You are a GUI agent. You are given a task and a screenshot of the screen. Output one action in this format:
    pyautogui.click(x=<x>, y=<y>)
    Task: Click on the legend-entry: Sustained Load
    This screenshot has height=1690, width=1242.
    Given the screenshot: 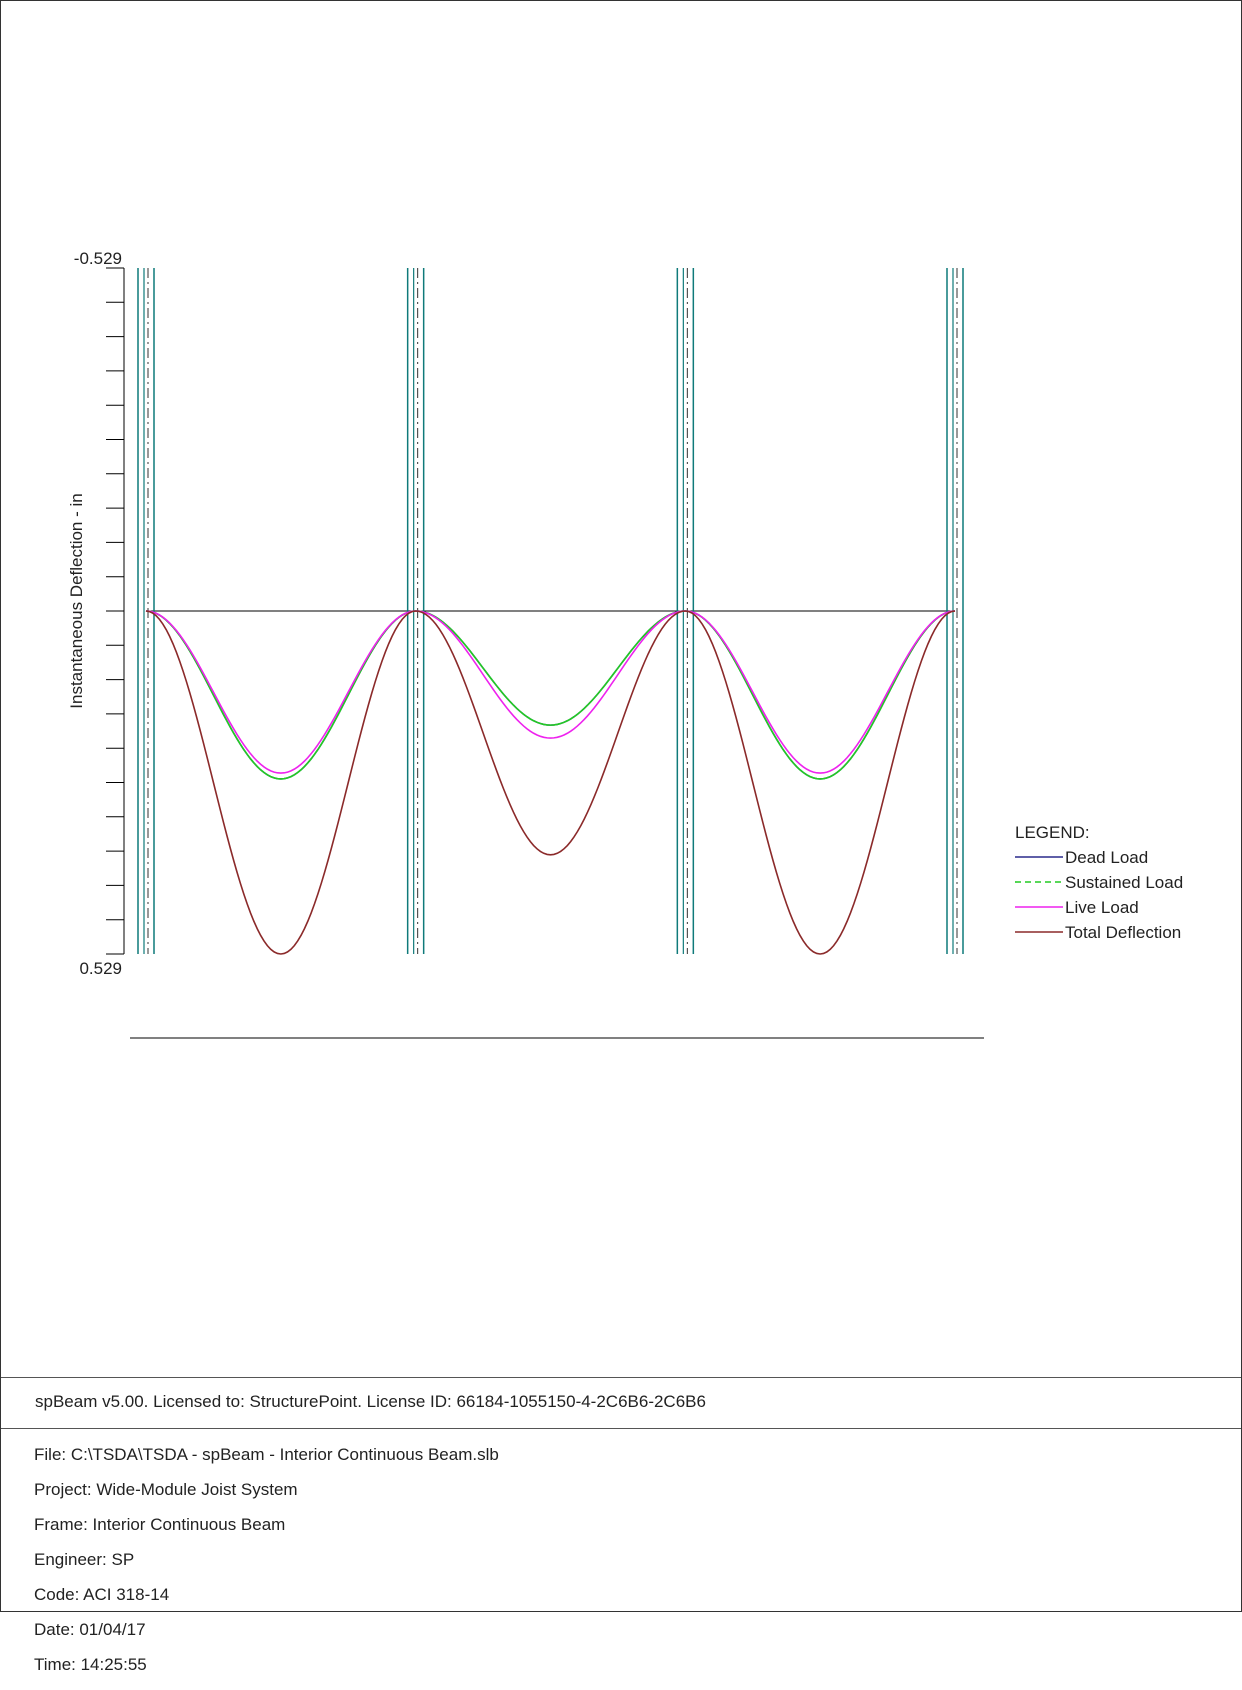 What is the action you would take?
    pyautogui.click(x=1124, y=882)
    